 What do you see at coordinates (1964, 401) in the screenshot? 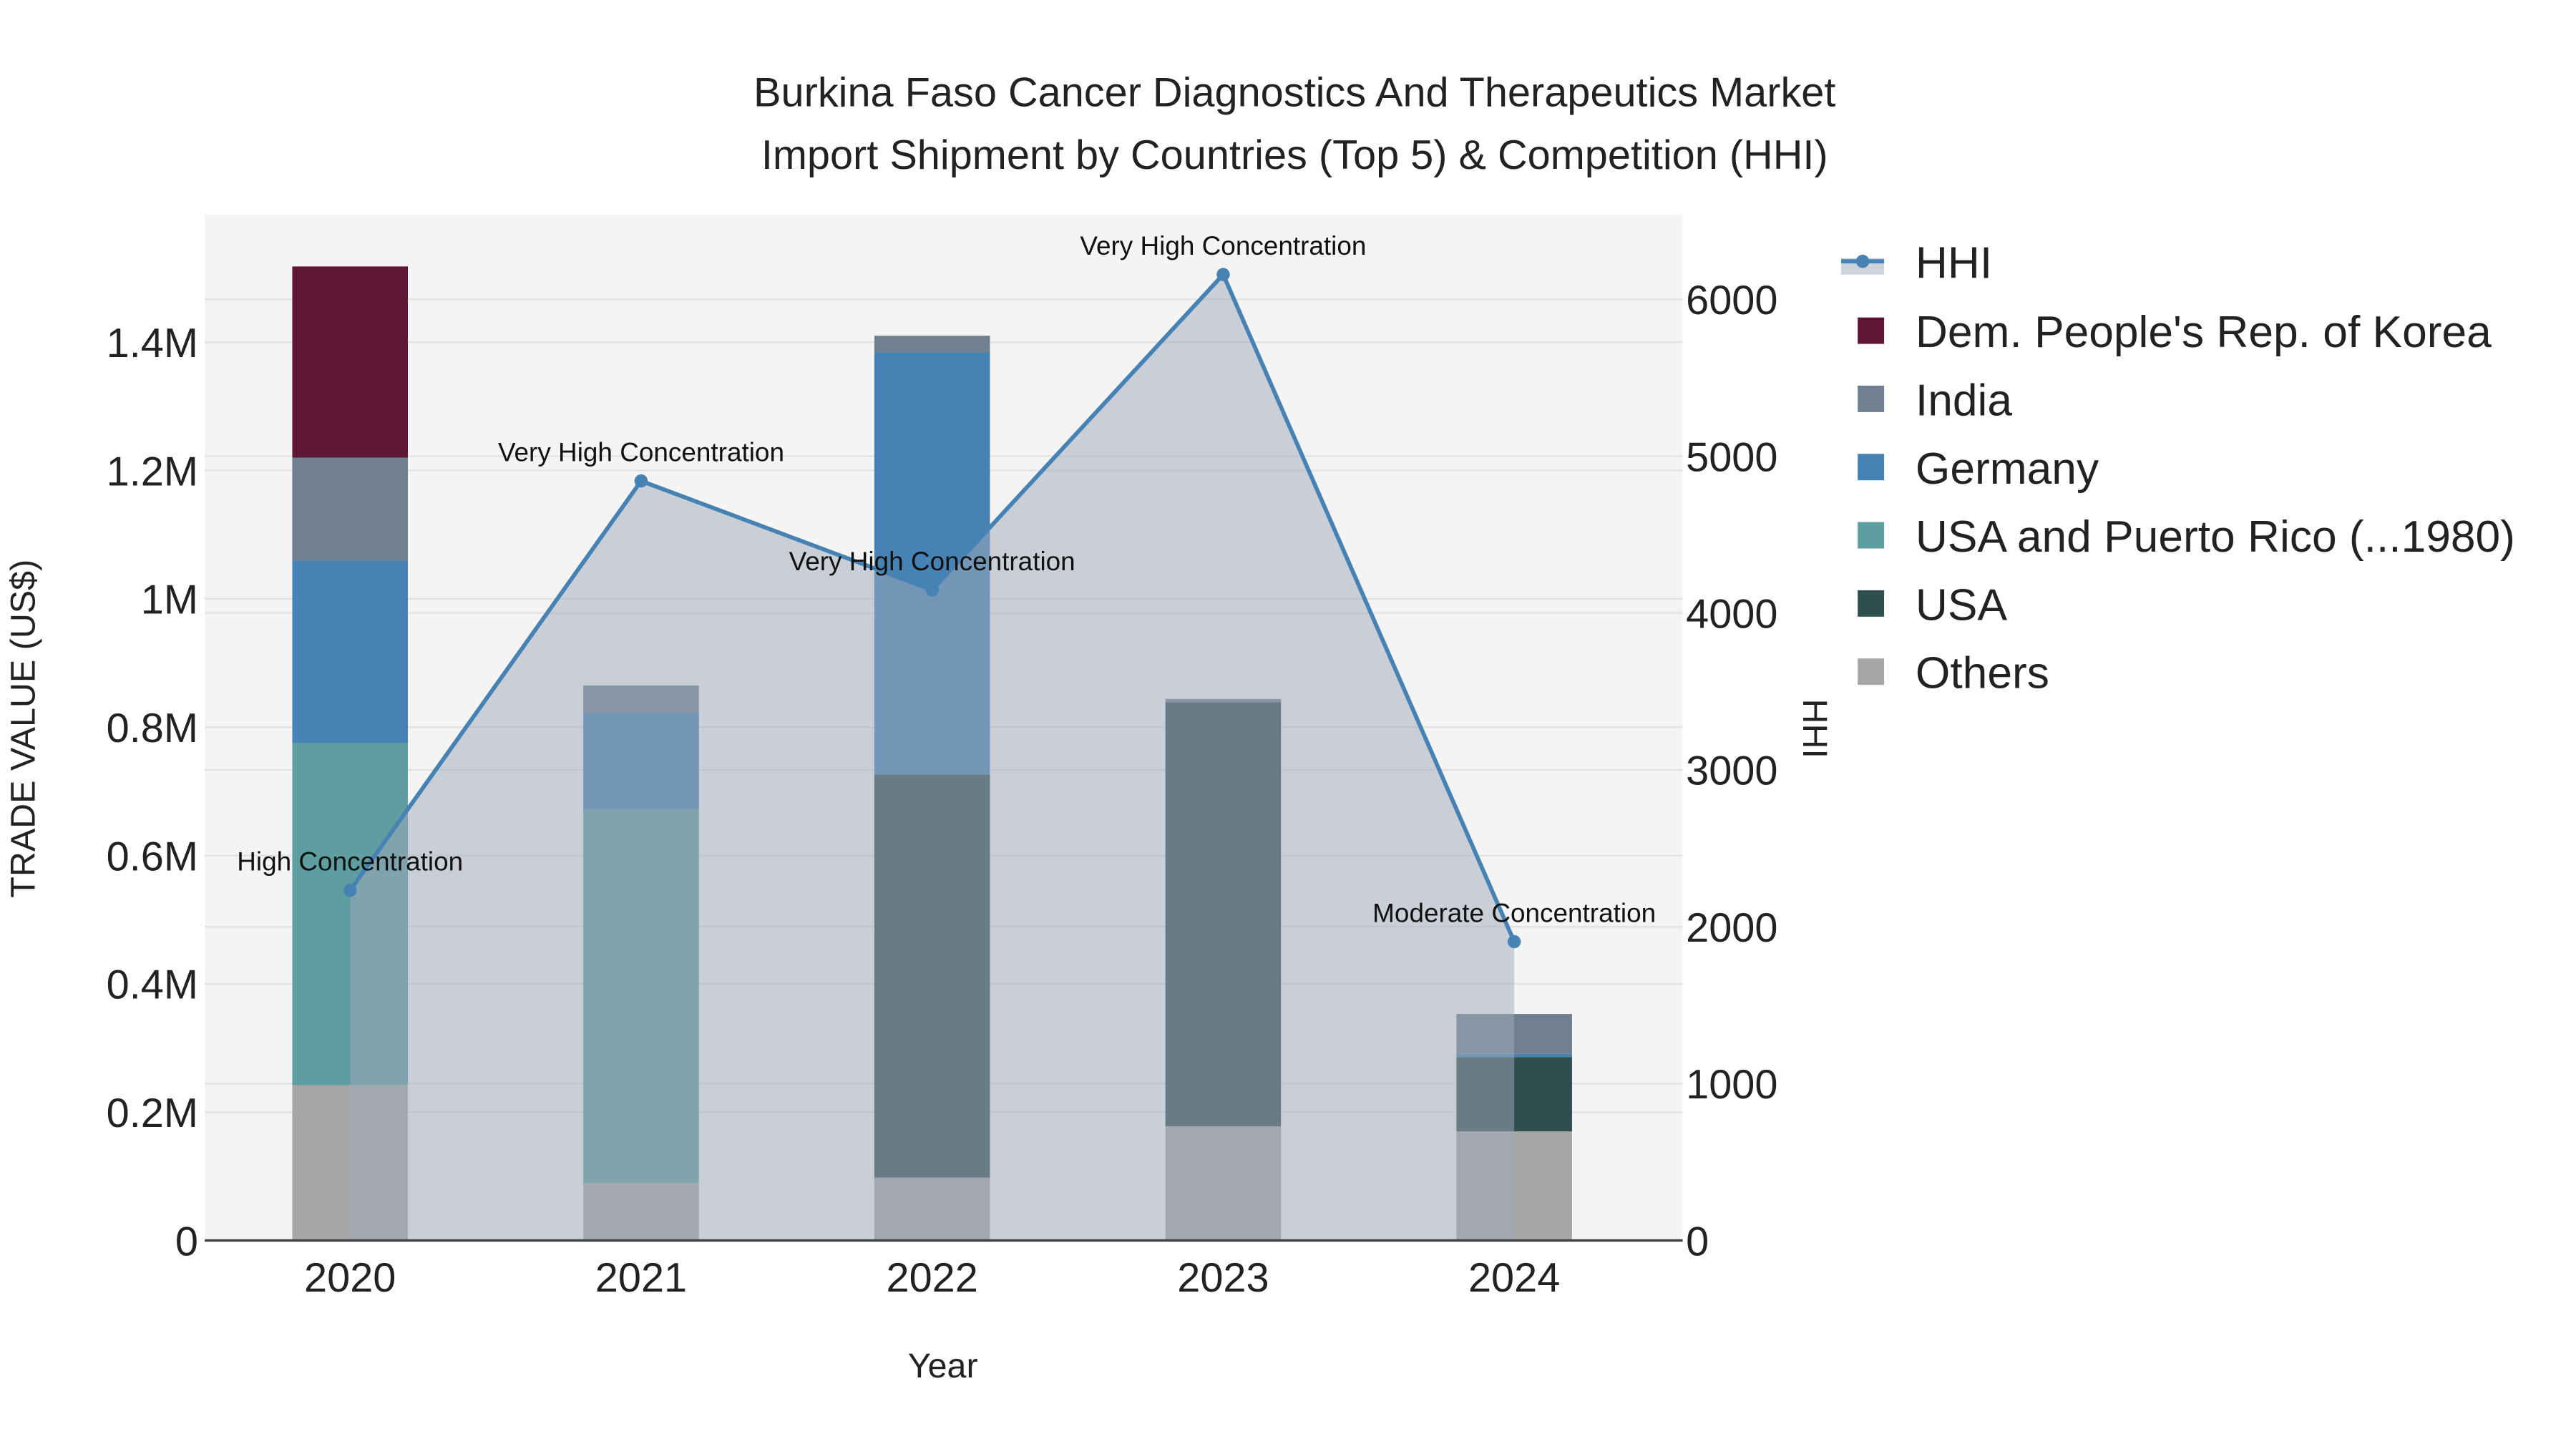
I see `legend-label: India` at bounding box center [1964, 401].